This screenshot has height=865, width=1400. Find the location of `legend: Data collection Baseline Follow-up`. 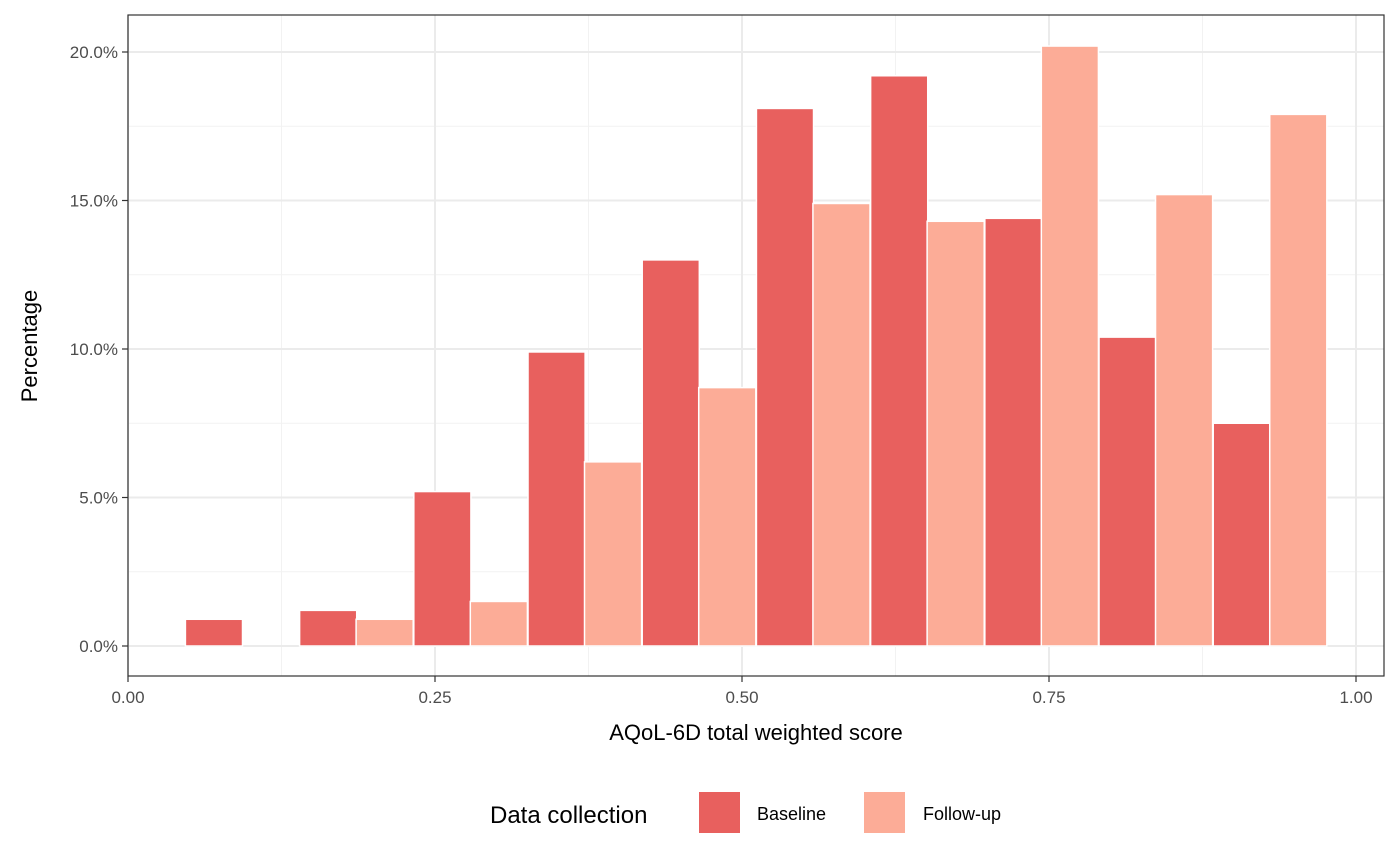

legend: Data collection Baseline Follow-up is located at coordinates (745, 812).